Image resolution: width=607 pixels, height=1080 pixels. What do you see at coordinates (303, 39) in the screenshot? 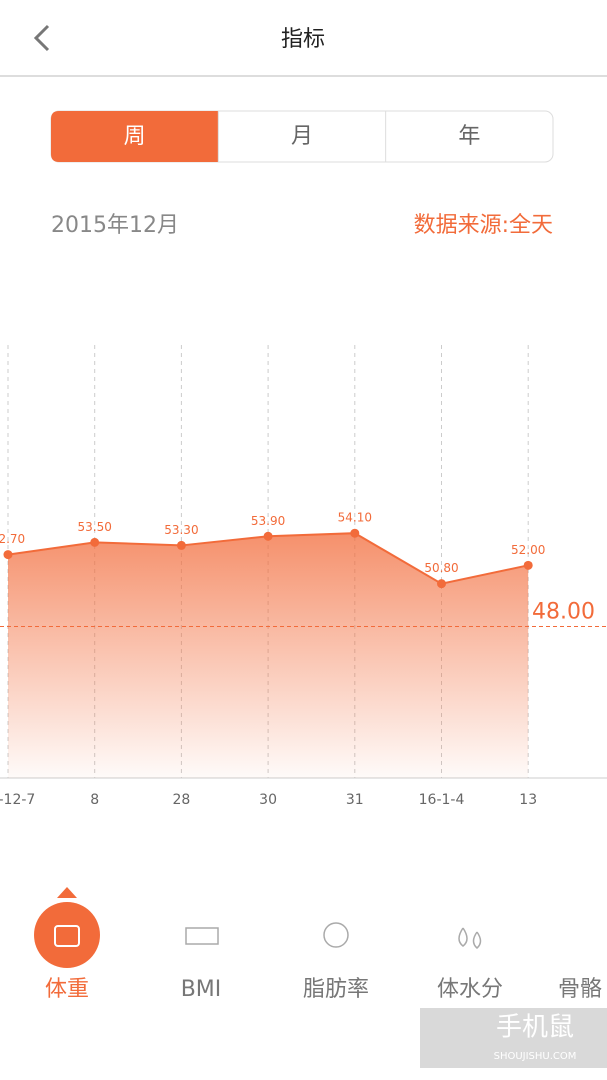
I see `page-title: 指标` at bounding box center [303, 39].